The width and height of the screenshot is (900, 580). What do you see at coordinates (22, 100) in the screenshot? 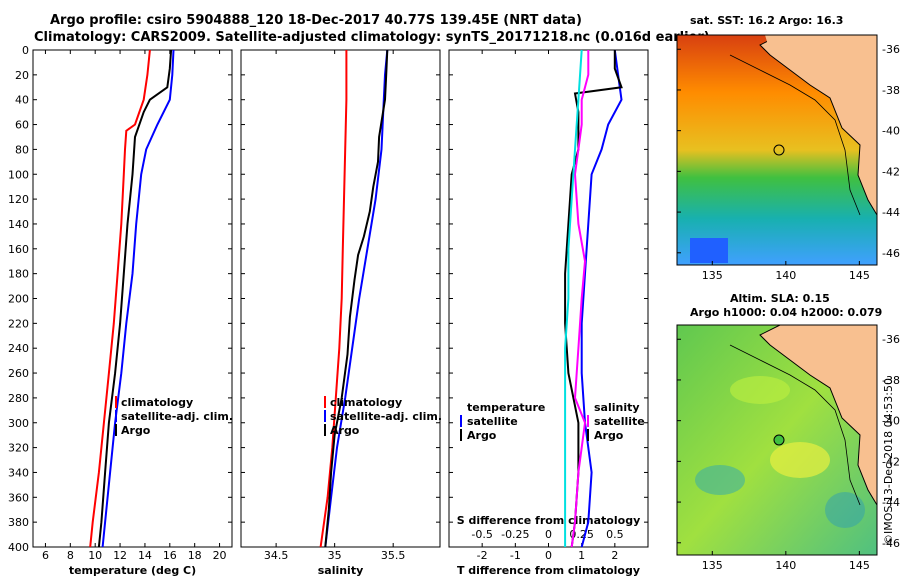
I see `ytick-label: 40` at bounding box center [22, 100].